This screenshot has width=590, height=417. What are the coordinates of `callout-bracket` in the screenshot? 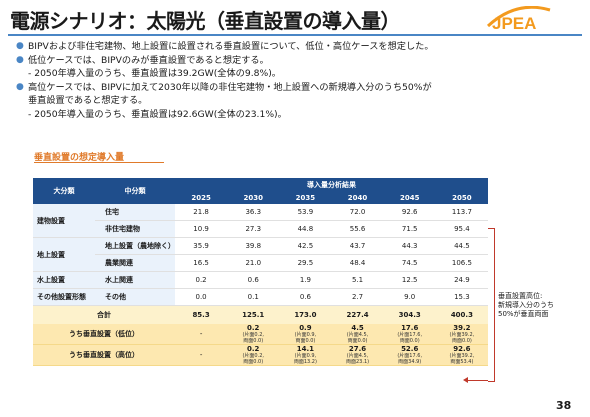 It's located at (491, 305).